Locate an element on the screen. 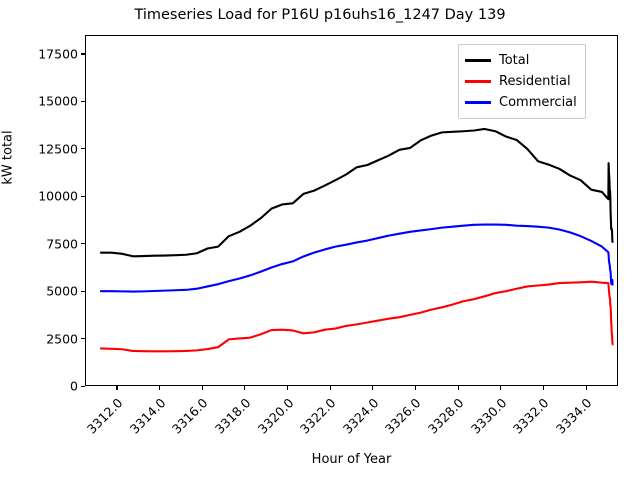 The image size is (640, 480). legend-item: Commercial is located at coordinates (521, 102).